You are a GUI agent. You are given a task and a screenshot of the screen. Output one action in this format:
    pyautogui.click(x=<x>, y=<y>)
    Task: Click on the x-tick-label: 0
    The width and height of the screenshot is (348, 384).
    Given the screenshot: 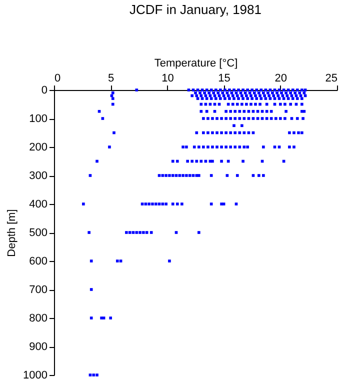 What is the action you would take?
    pyautogui.click(x=57, y=78)
    